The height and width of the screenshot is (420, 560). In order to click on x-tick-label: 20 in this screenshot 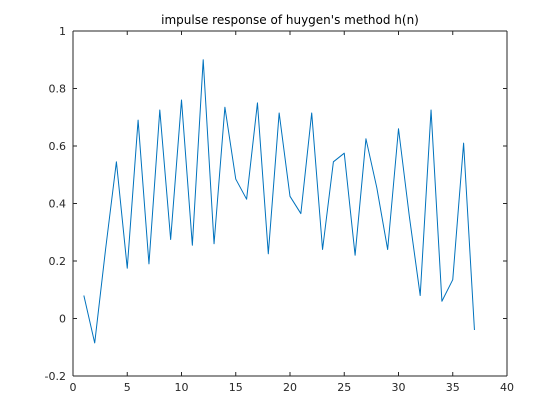, I will do `click(290, 387)`.